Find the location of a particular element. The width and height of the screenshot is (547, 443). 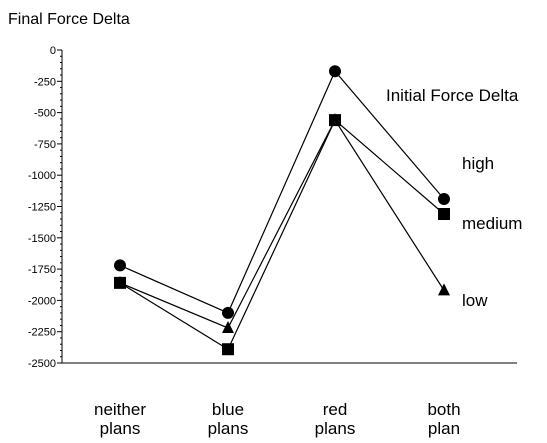

y-tick-label: -1000 is located at coordinates (42, 176).